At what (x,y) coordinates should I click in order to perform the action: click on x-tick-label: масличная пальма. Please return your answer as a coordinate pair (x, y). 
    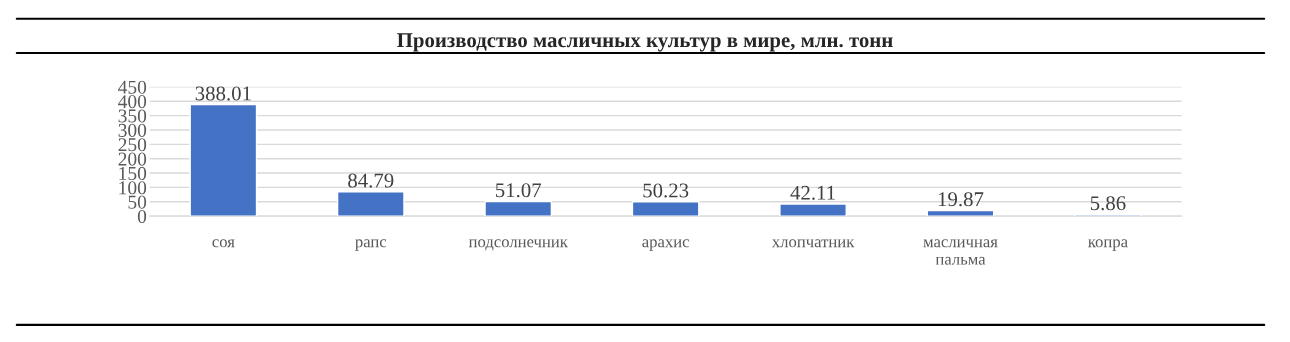
    Looking at the image, I should click on (960, 252).